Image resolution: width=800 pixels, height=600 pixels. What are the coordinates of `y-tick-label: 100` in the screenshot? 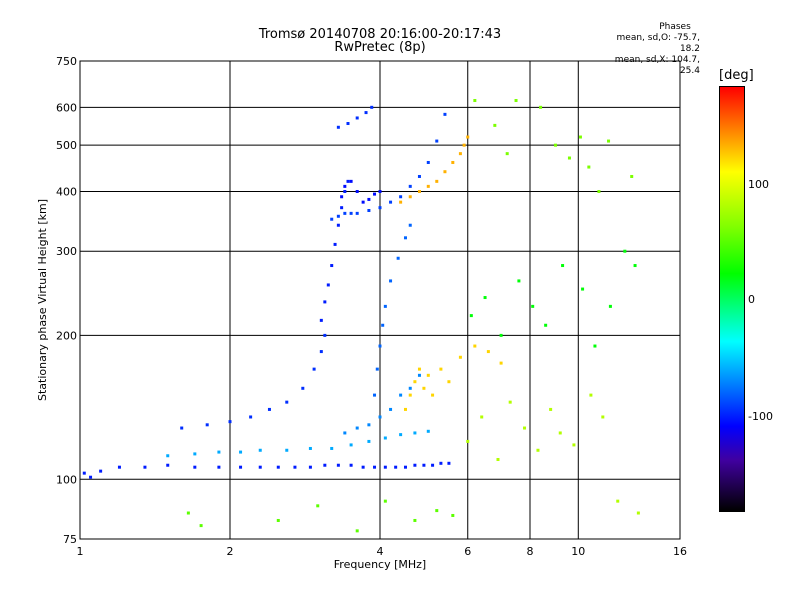 It's located at (66, 479).